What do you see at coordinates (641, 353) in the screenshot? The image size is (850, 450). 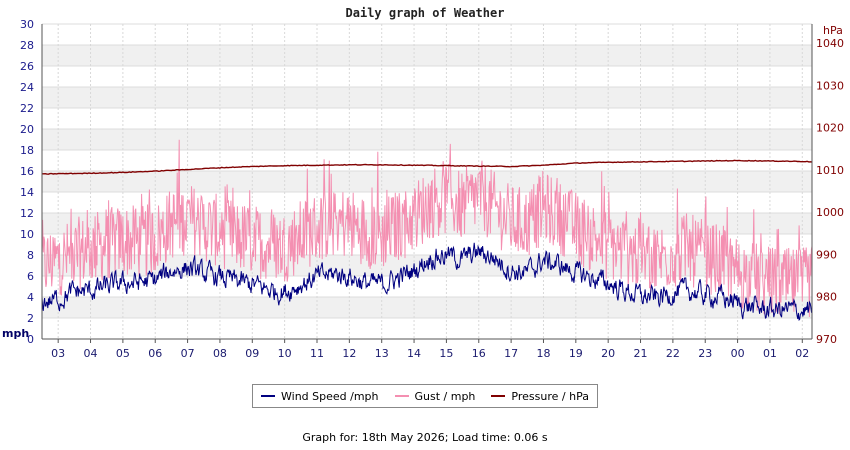 I see `x-tick-label: 21` at bounding box center [641, 353].